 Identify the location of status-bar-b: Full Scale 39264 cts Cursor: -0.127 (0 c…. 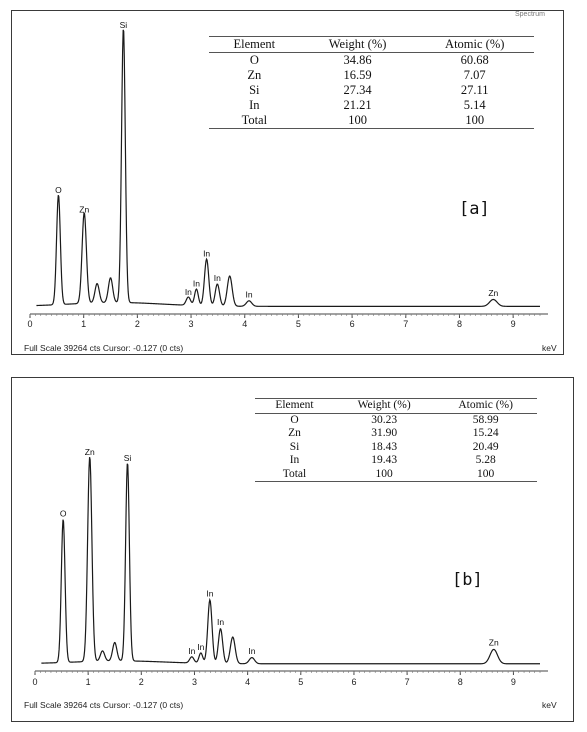
(104, 705).